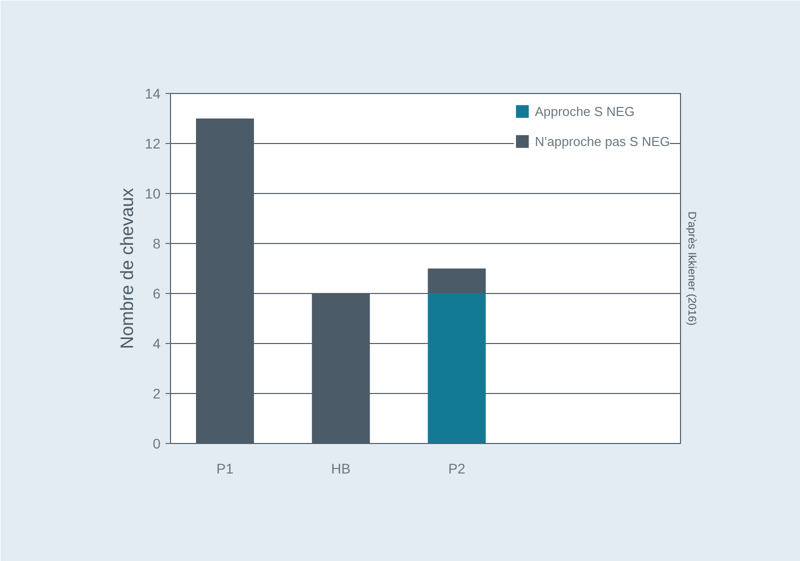 This screenshot has width=800, height=561. What do you see at coordinates (156, 344) in the screenshot?
I see `y-tick-label: 4` at bounding box center [156, 344].